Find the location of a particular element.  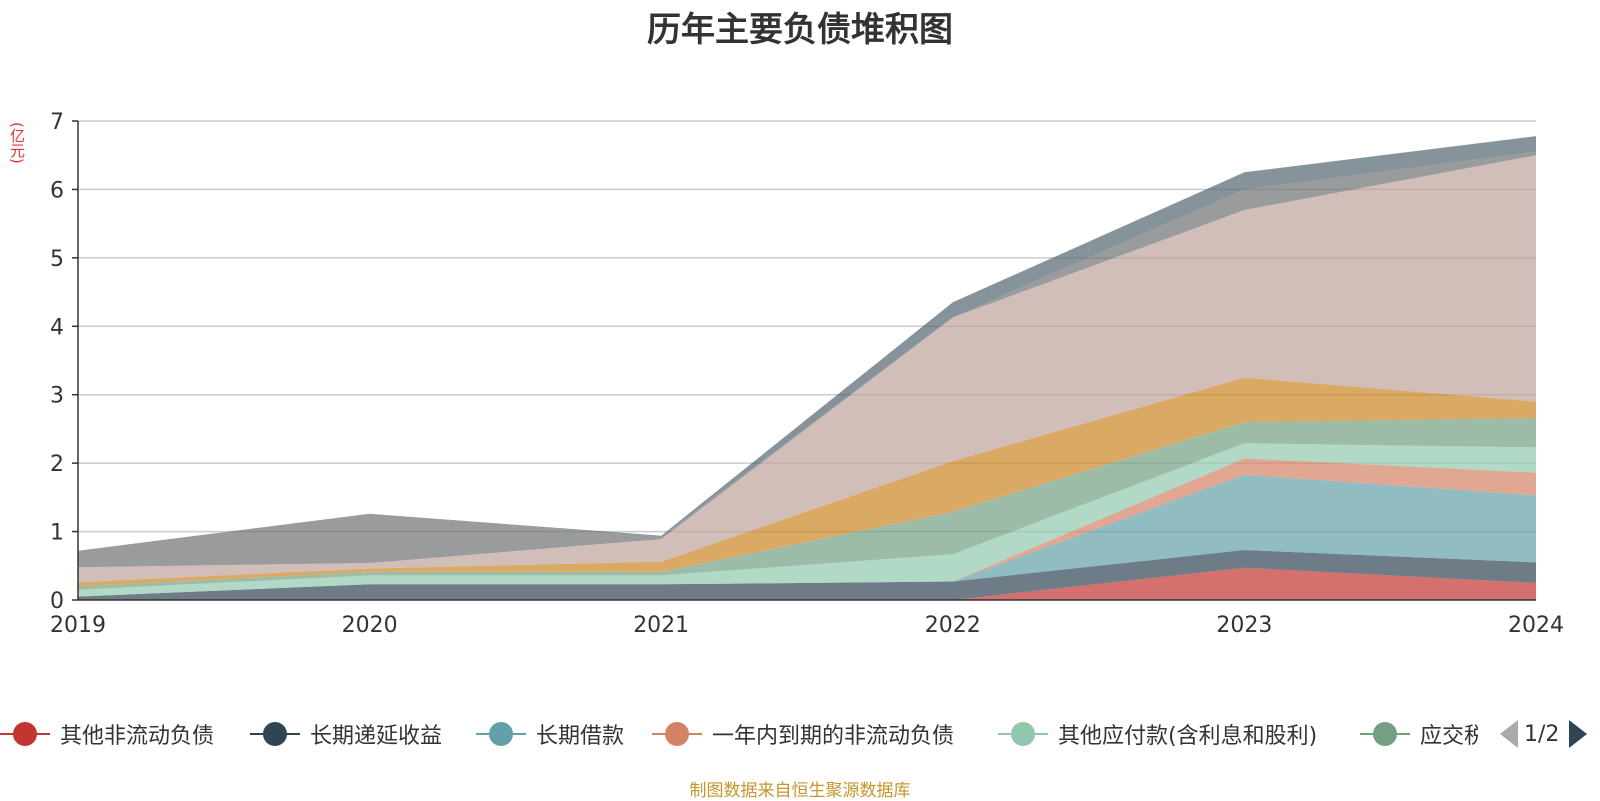

x-tick-label: 2023 is located at coordinates (1244, 625).